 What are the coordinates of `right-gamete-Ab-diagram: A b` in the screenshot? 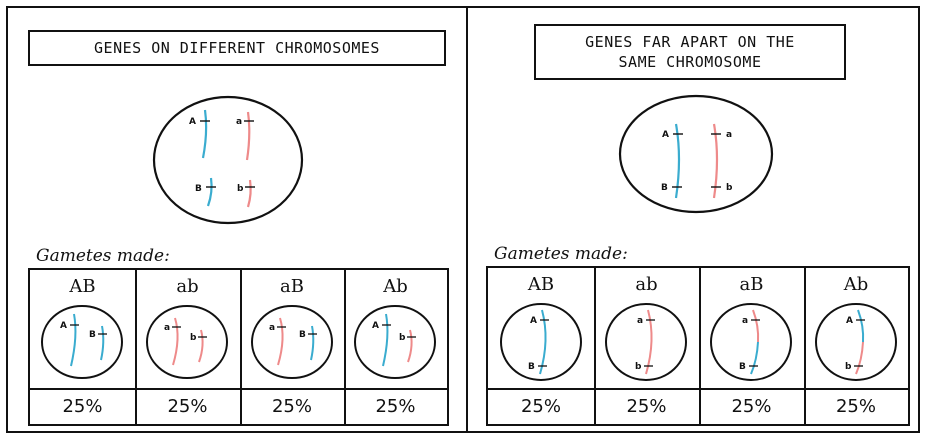 It's located at (856, 342).